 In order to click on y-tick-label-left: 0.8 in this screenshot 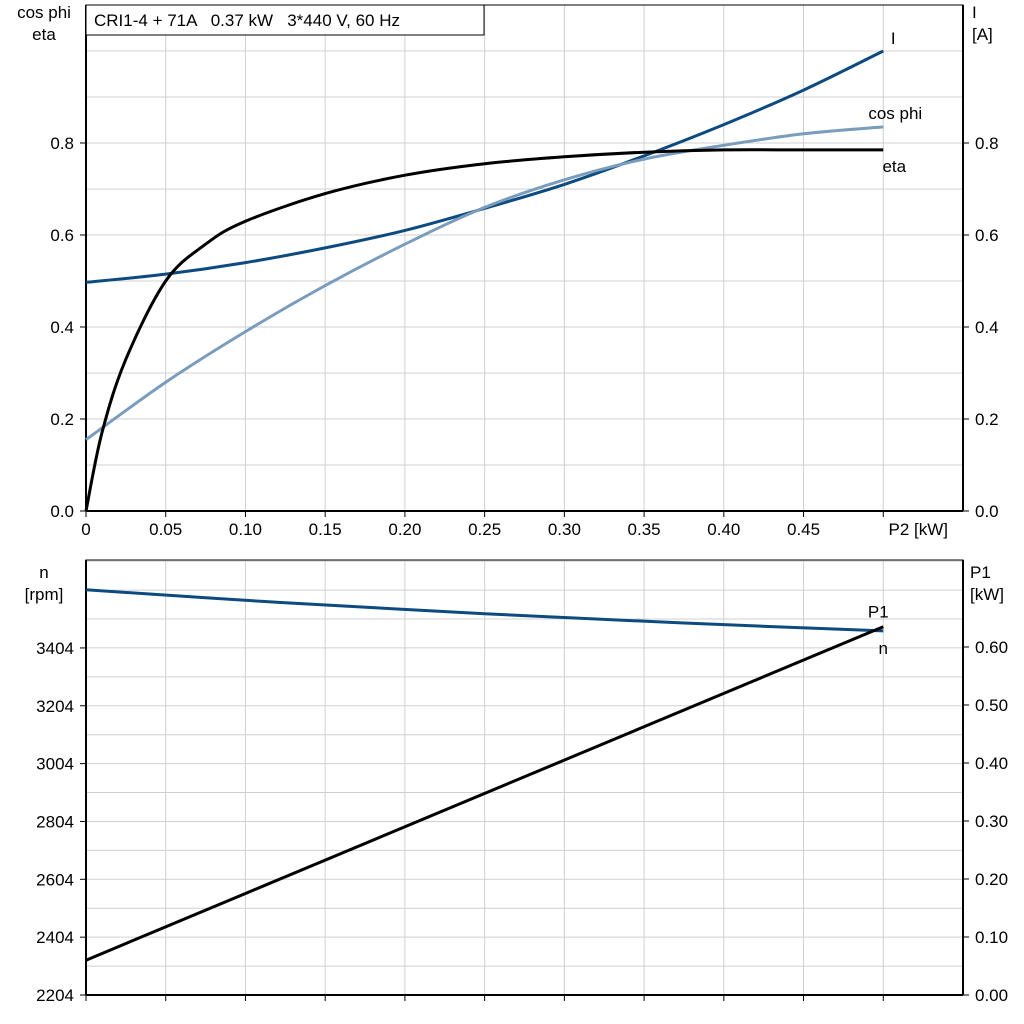, I will do `click(62, 143)`.